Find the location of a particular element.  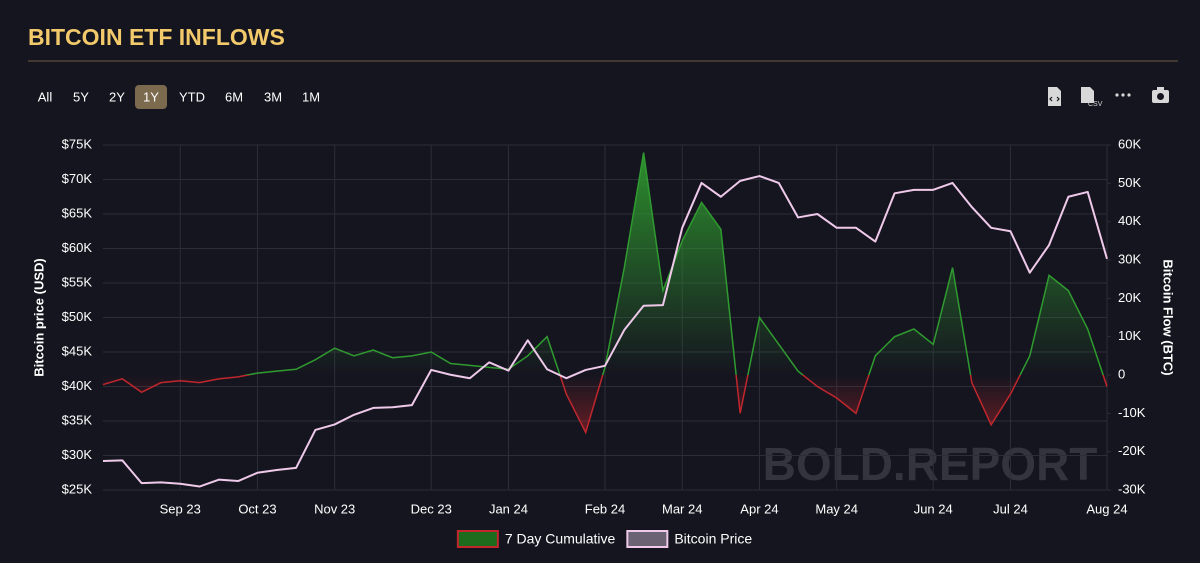

y-tick-label: $40K is located at coordinates (77, 385).